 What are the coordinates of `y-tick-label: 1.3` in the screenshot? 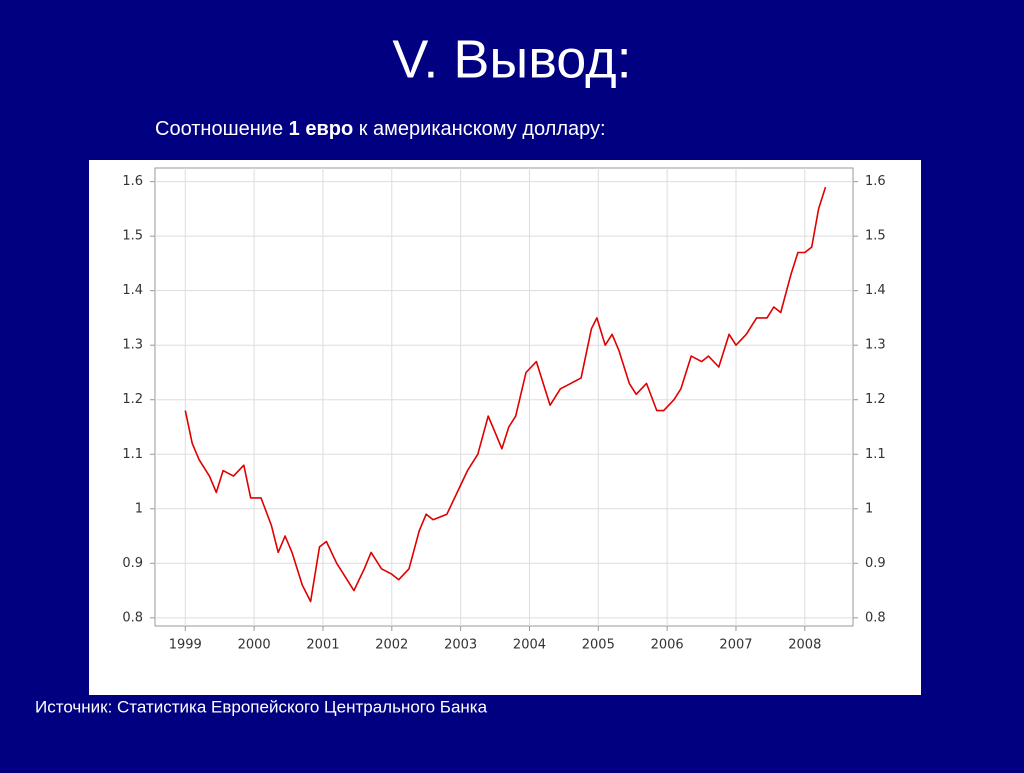 It's located at (132, 345).